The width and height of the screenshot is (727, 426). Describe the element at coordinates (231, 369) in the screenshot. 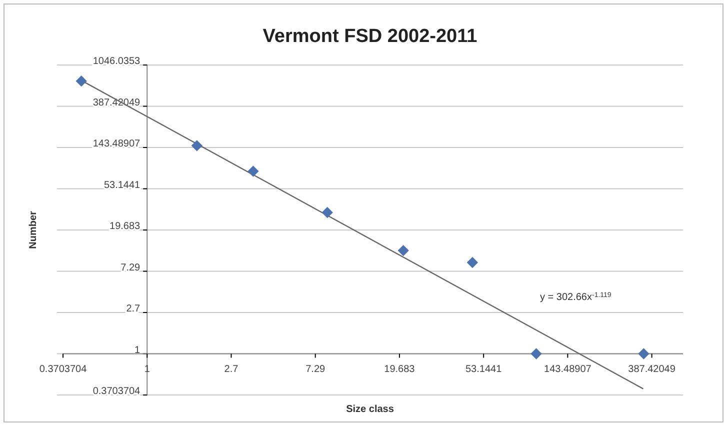

I see `x-tick-label: 2.7` at that location.